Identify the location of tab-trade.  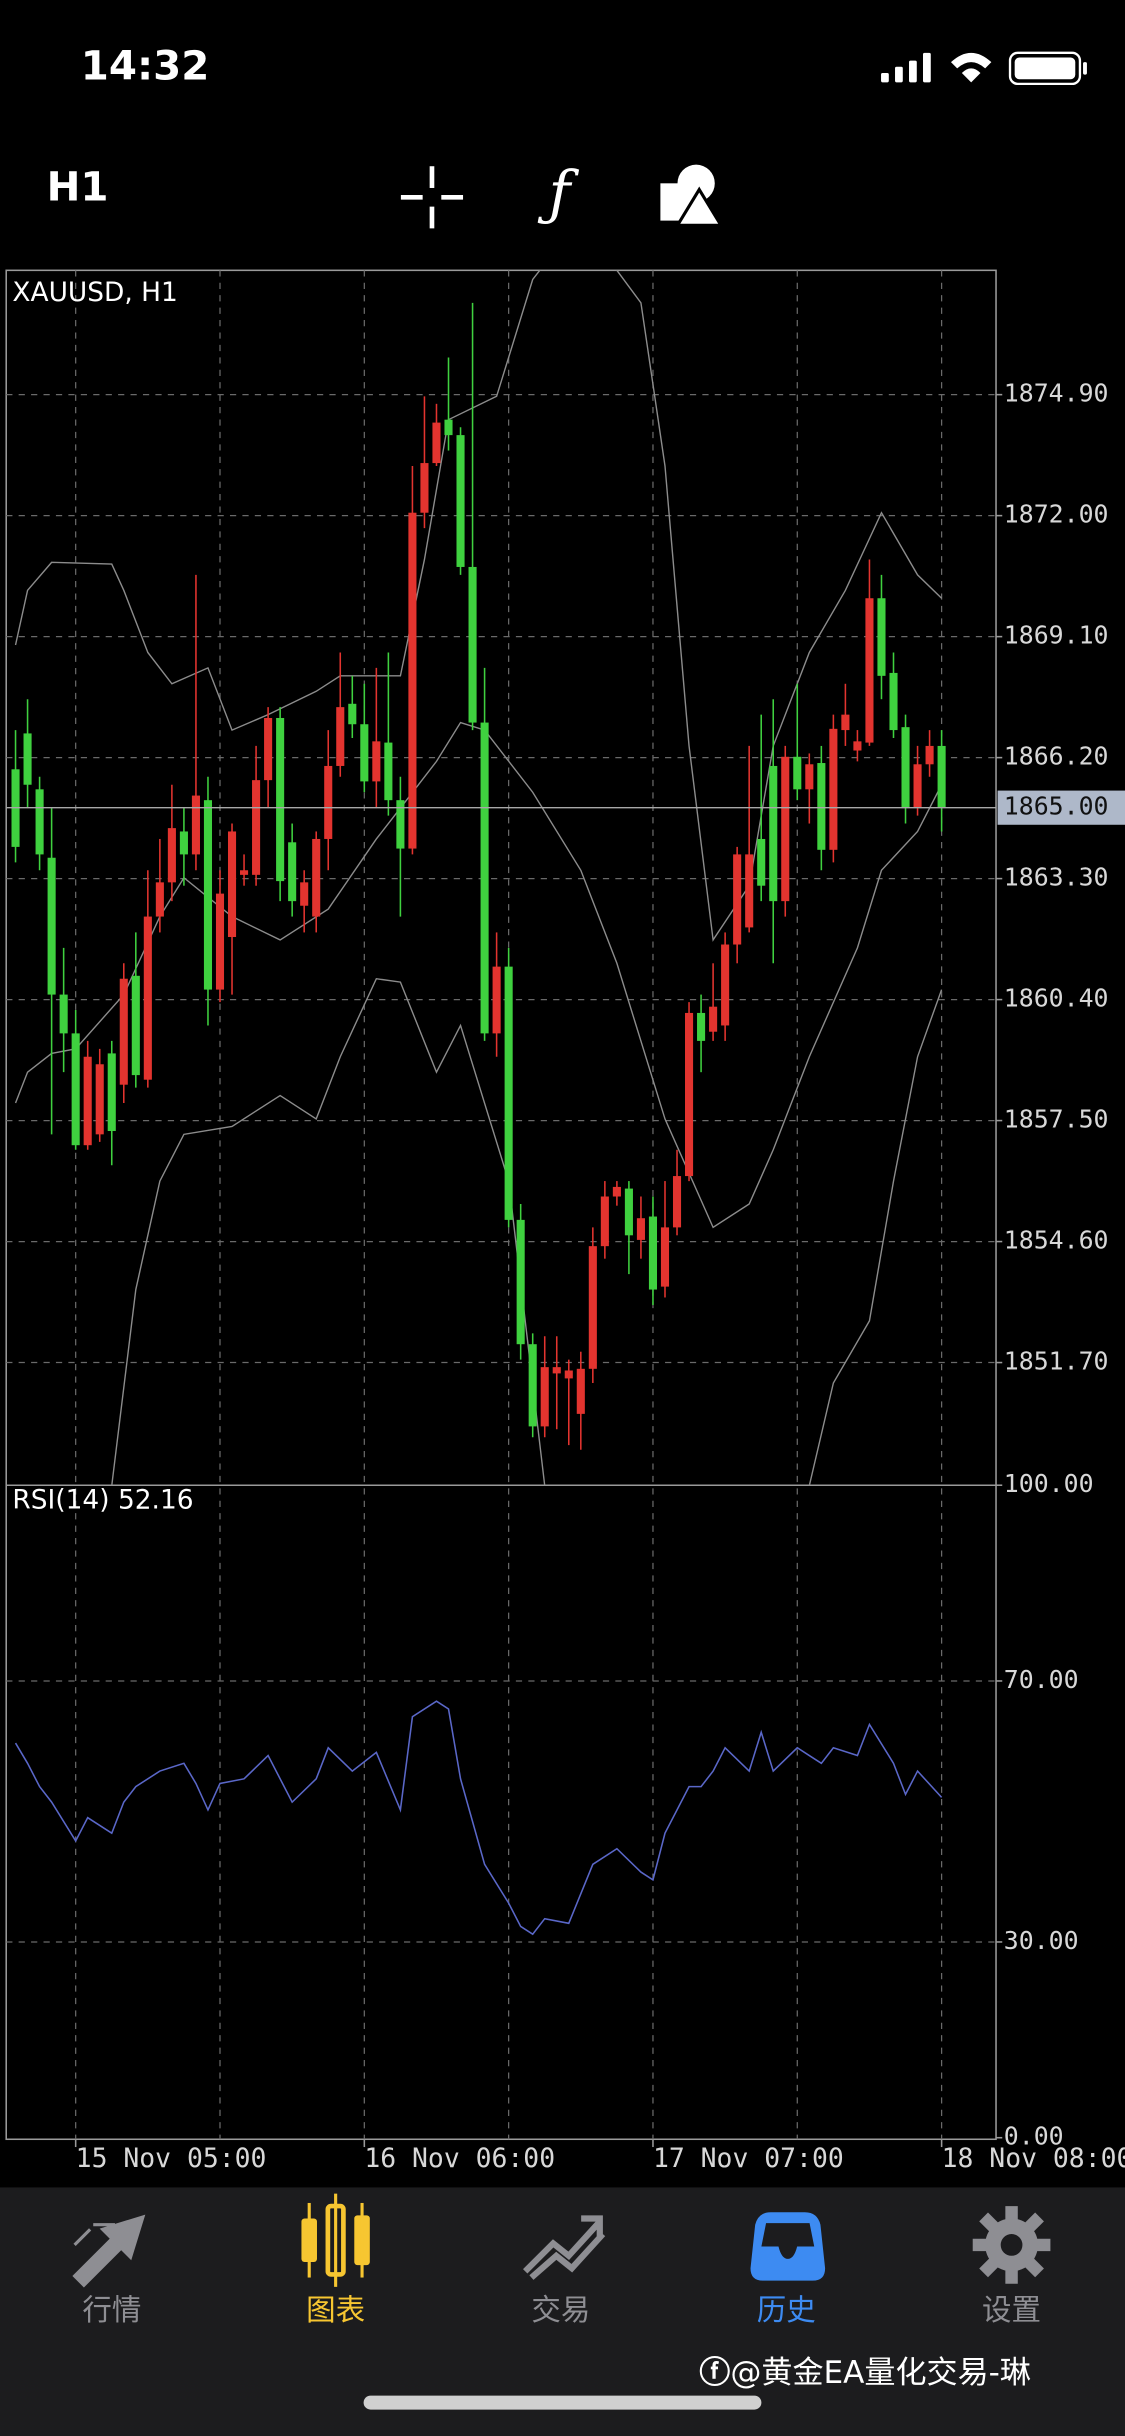
(564, 2247).